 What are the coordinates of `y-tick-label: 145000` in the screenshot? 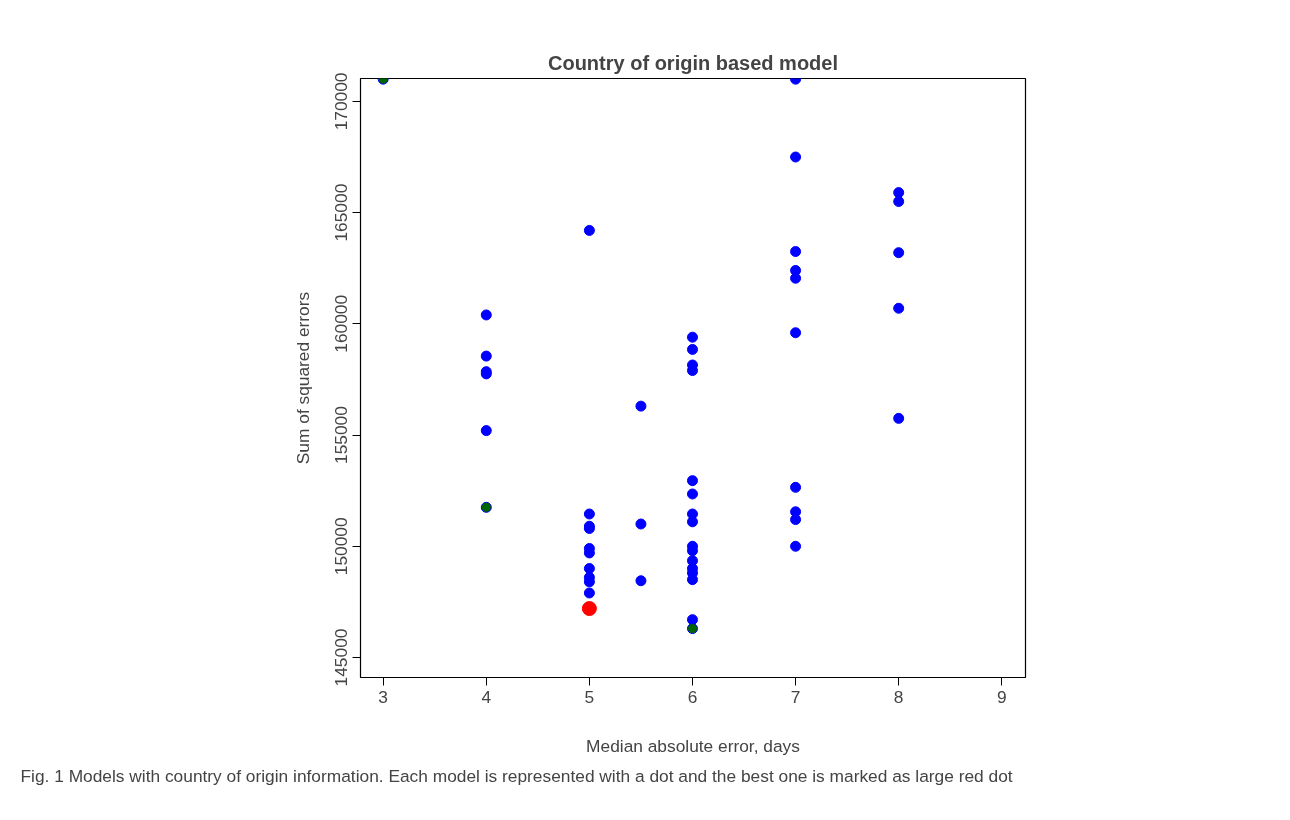 It's located at (341, 657).